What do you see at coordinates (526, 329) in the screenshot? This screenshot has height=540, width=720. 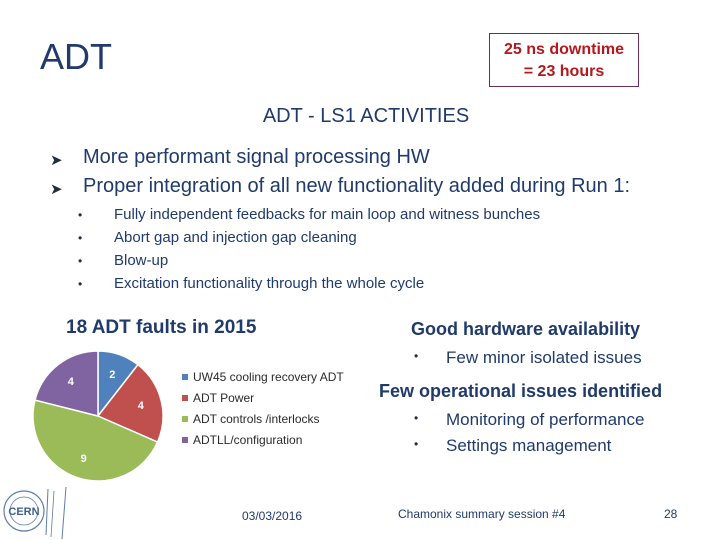 I see `availability-heading: Good hardware availability` at bounding box center [526, 329].